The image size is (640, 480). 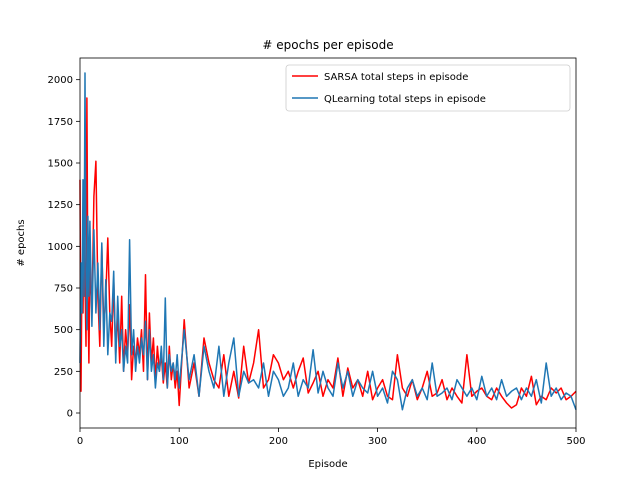 What do you see at coordinates (396, 77) in the screenshot?
I see `legend-label-sarsa: SARSA total steps in episode` at bounding box center [396, 77].